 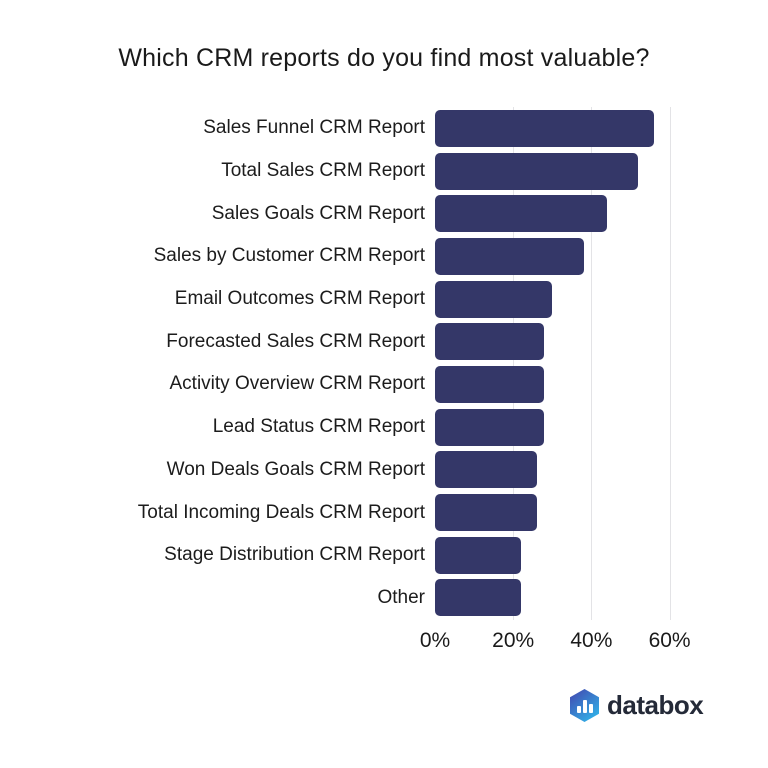 I want to click on x-tick-label: 20%, so click(x=513, y=640).